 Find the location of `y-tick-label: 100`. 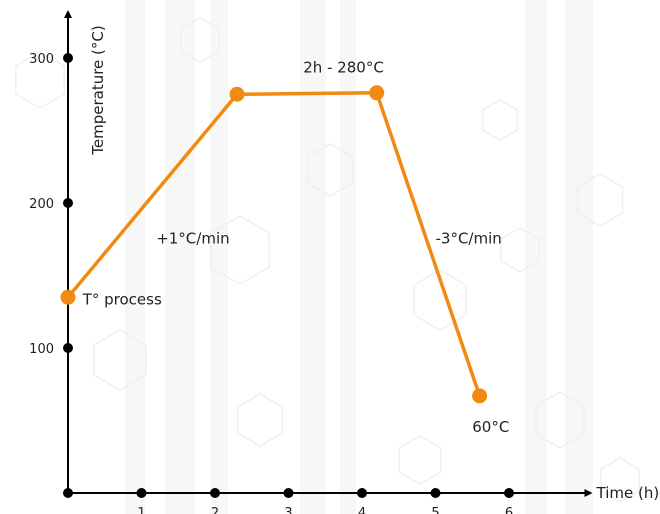

y-tick-label: 100 is located at coordinates (41, 349).